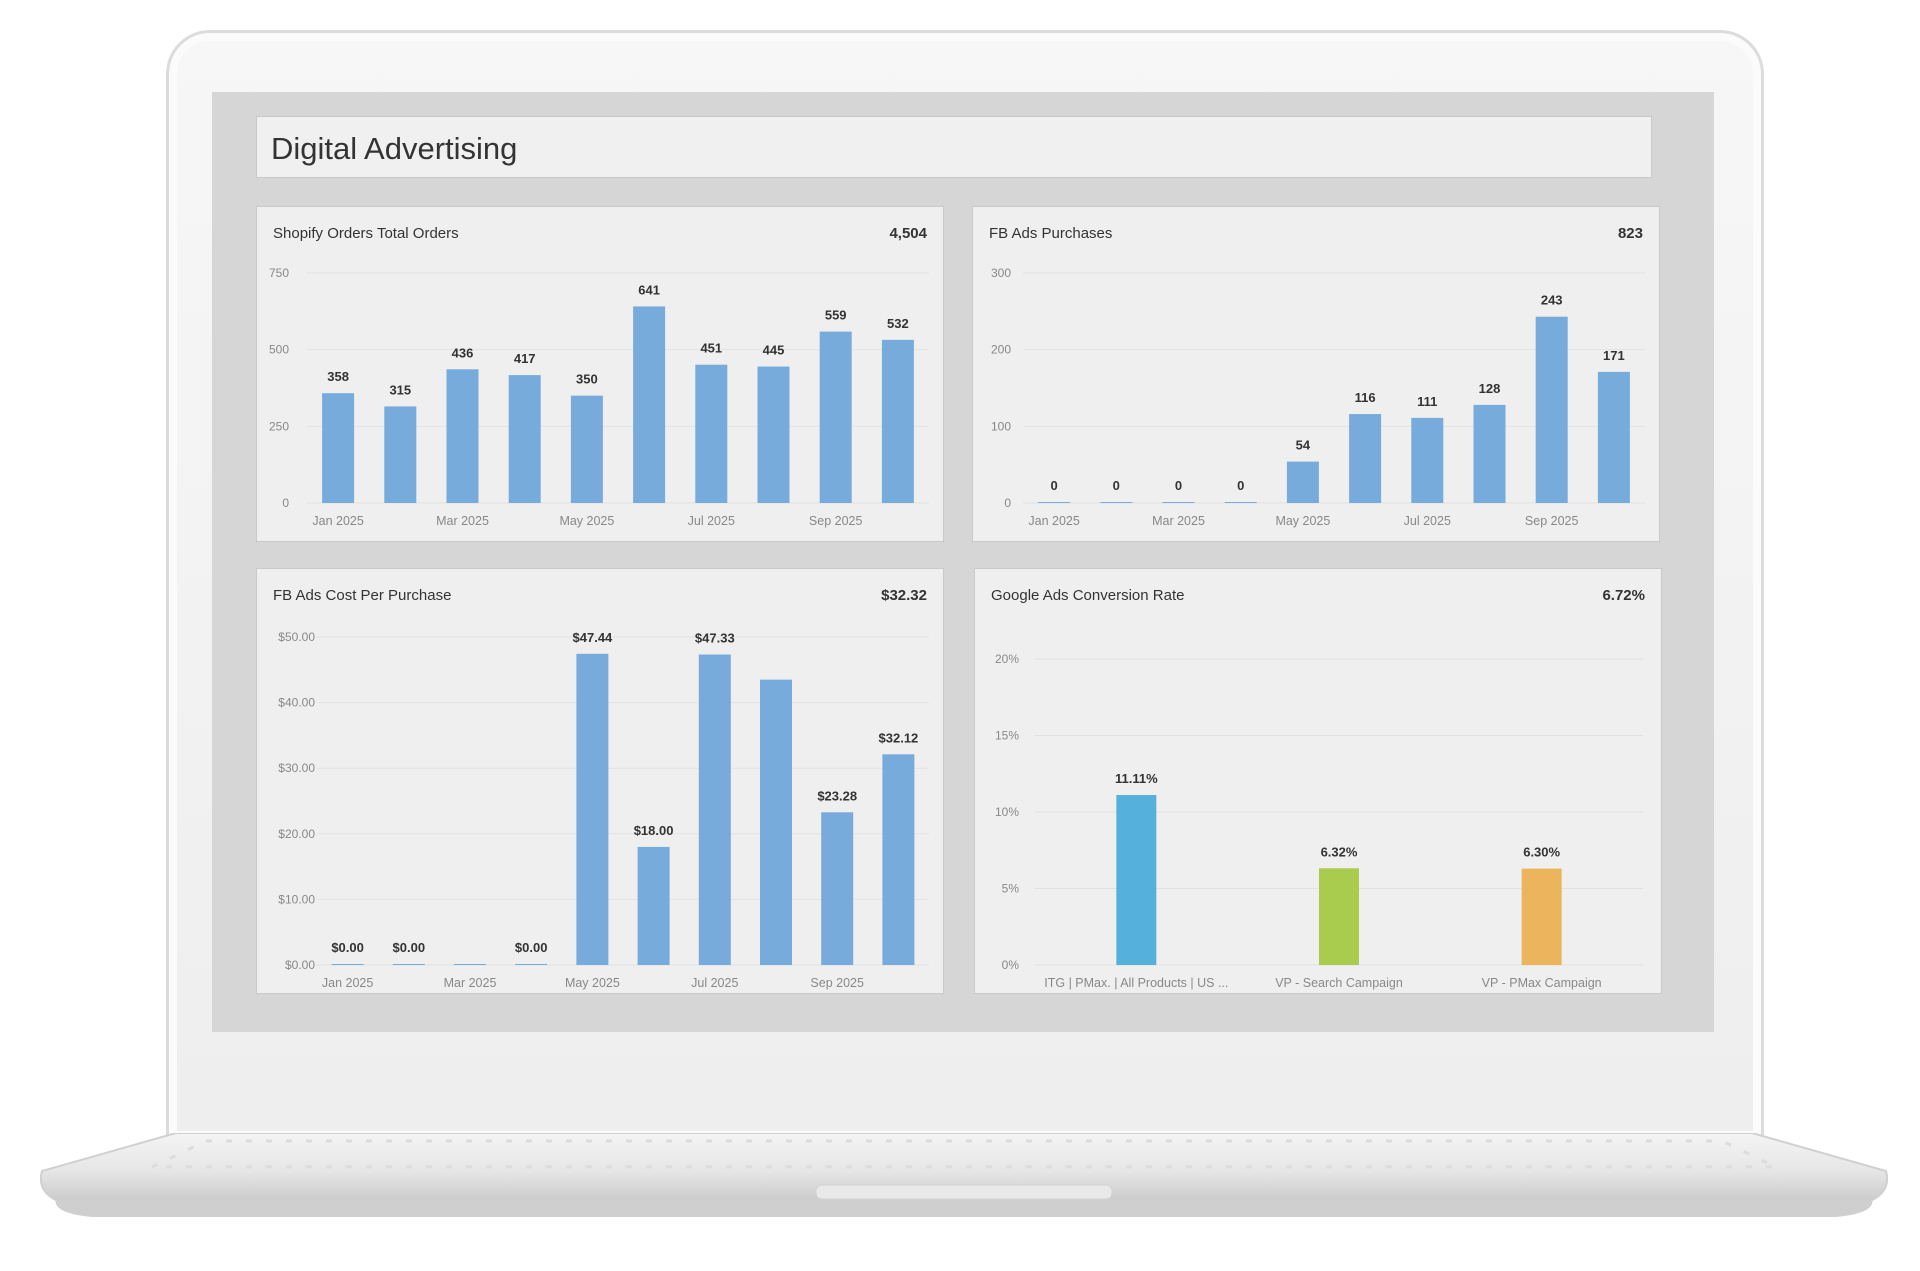 The image size is (1920, 1271). I want to click on data-label: 54, so click(1303, 445).